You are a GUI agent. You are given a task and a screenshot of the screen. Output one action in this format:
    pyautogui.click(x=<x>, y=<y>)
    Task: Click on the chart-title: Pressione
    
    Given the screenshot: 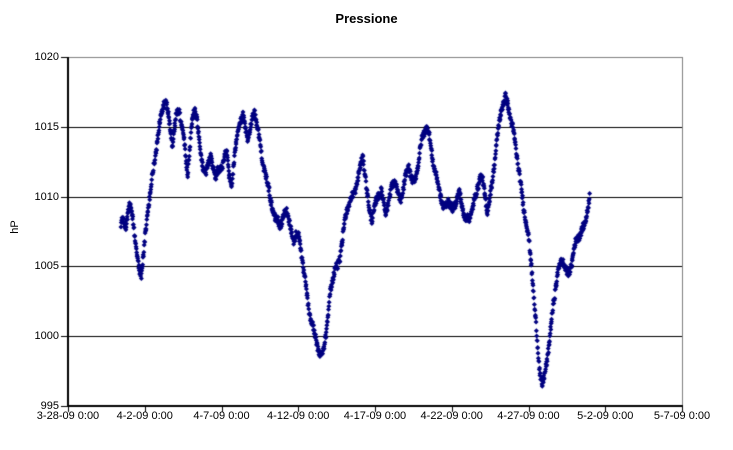 What is the action you would take?
    pyautogui.click(x=366, y=18)
    